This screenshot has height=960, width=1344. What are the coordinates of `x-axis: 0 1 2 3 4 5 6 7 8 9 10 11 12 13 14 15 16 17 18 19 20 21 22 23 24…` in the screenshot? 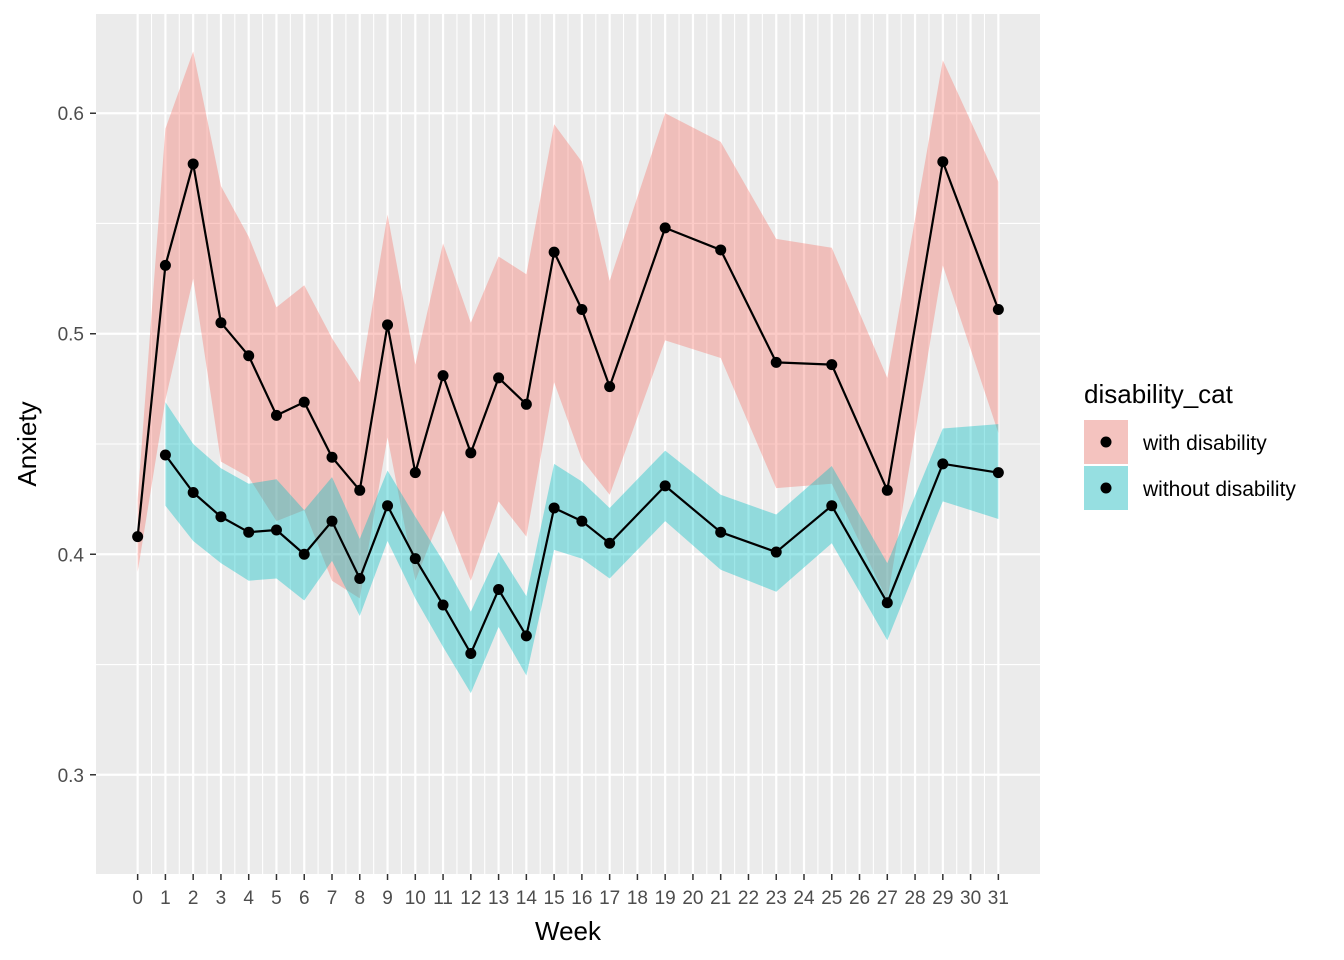 It's located at (570, 891).